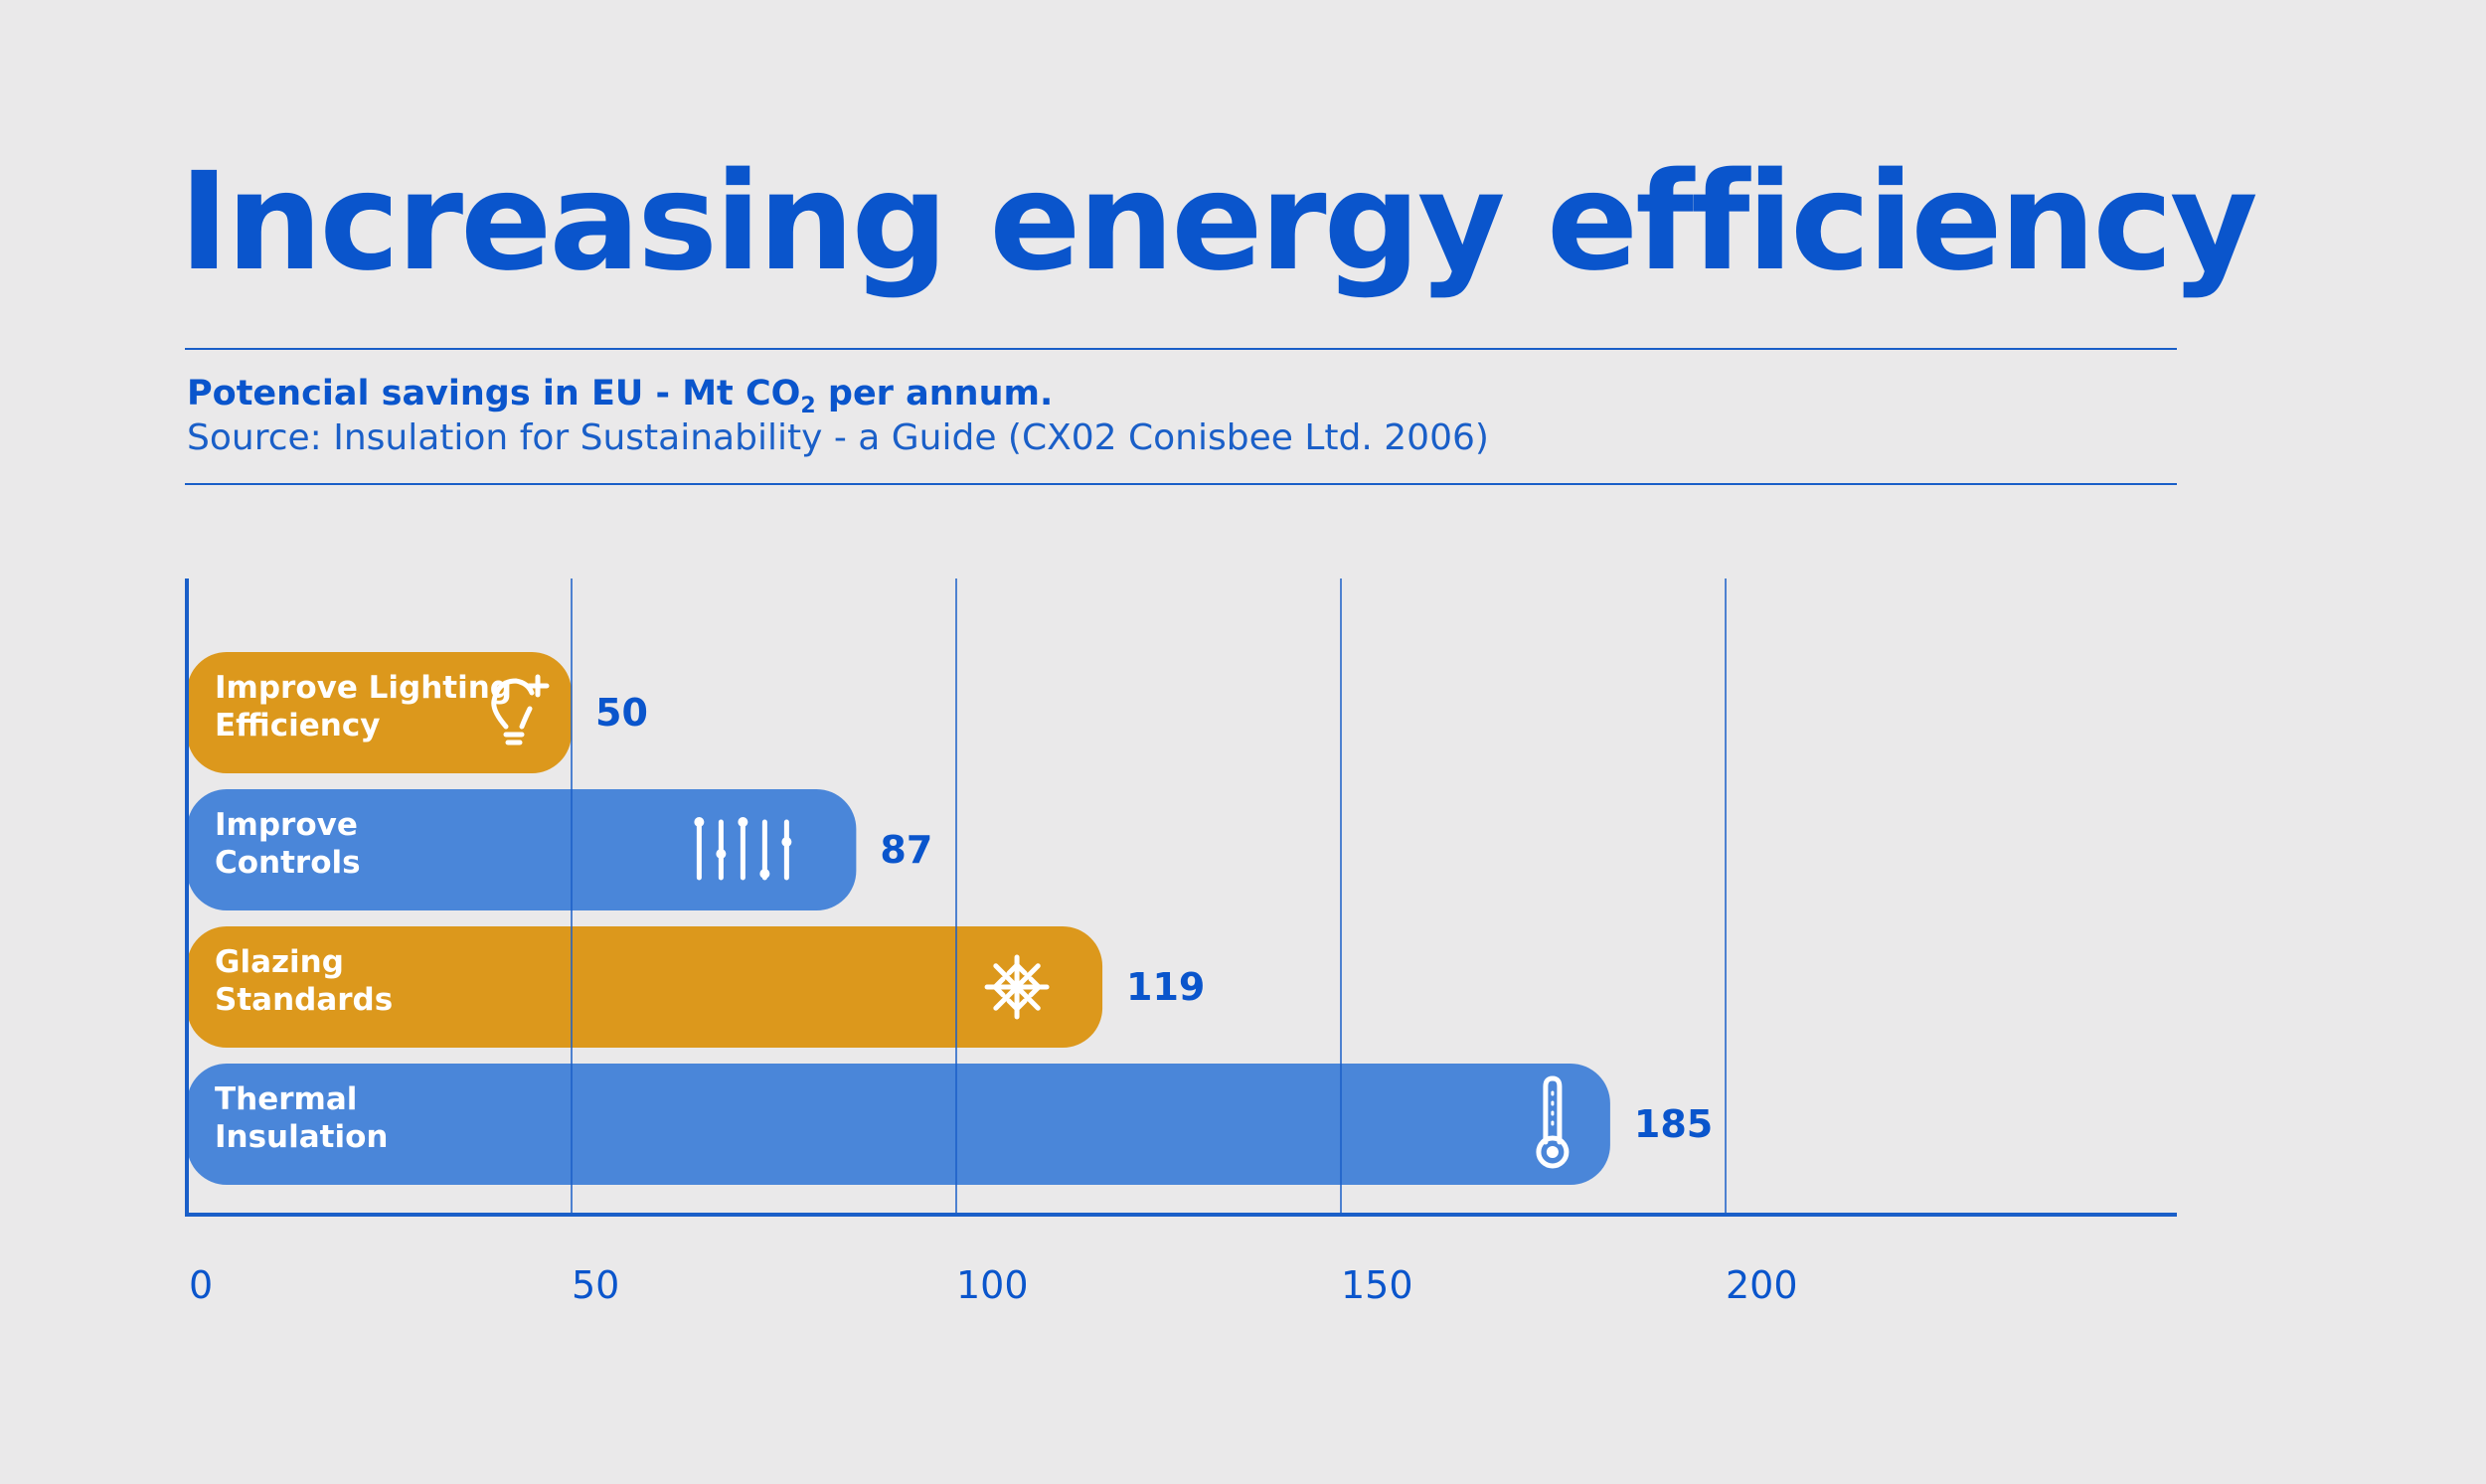  What do you see at coordinates (595, 1285) in the screenshot?
I see `x-tick-label: 50` at bounding box center [595, 1285].